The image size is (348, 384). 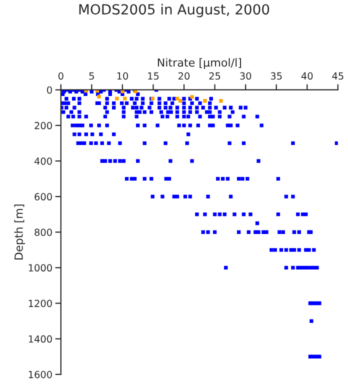 What do you see at coordinates (184, 76) in the screenshot?
I see `x-tick-label: 20` at bounding box center [184, 76].